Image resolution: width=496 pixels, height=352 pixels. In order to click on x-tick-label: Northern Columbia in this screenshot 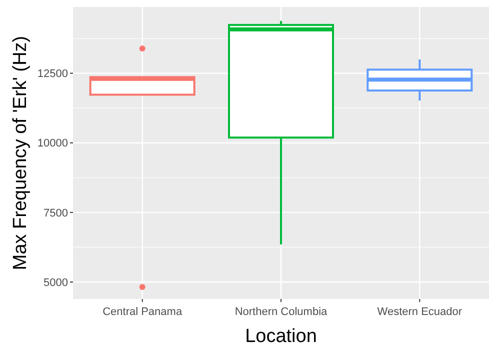, I will do `click(281, 312)`.